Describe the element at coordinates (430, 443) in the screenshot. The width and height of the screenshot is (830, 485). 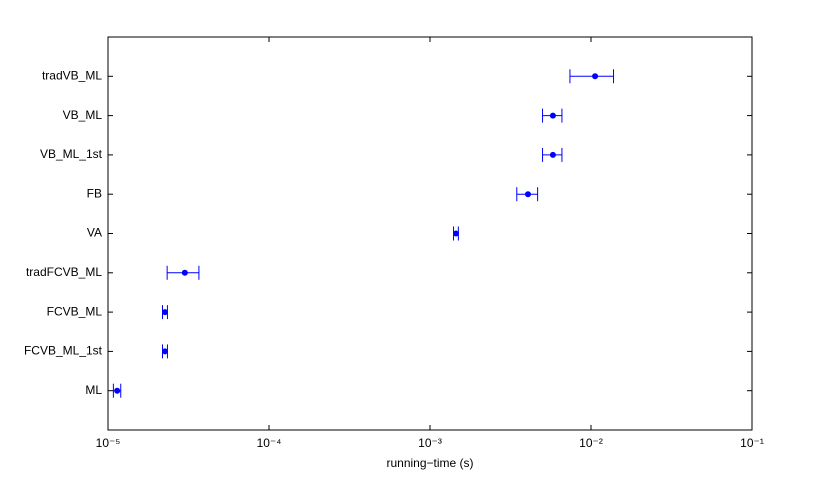
I see `x-tick-label: 10⁻³` at that location.